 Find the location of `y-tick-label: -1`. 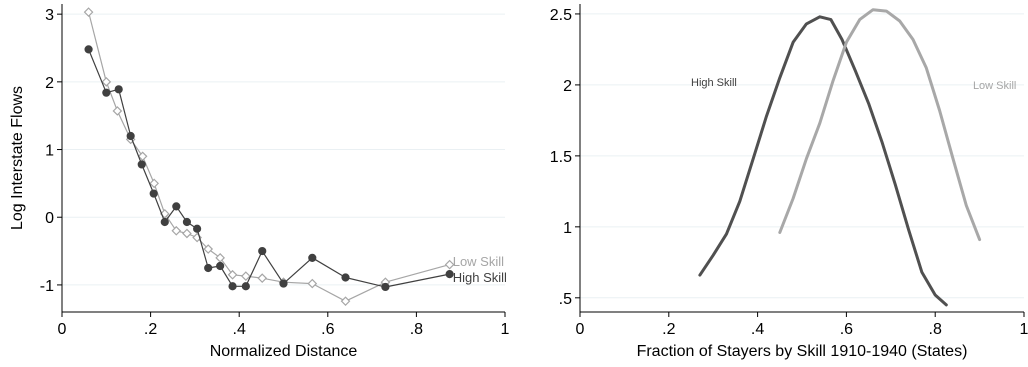

y-tick-label: -1 is located at coordinates (47, 286).